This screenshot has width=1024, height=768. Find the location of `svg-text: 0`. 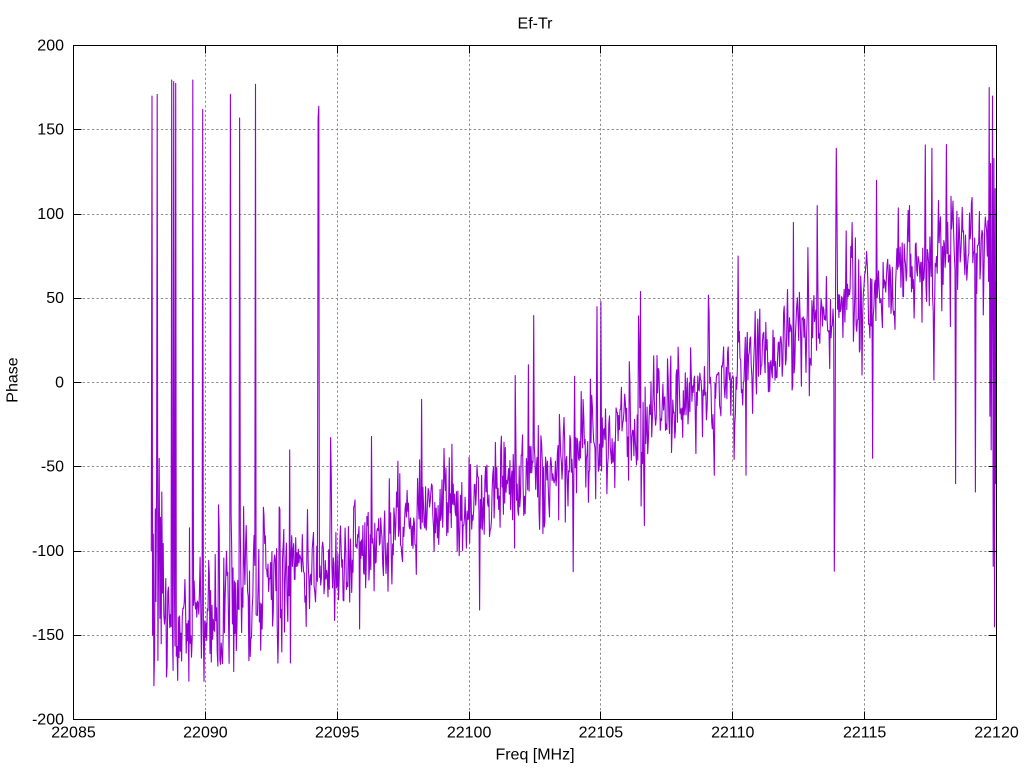

svg-text: 0 is located at coordinates (59, 382).